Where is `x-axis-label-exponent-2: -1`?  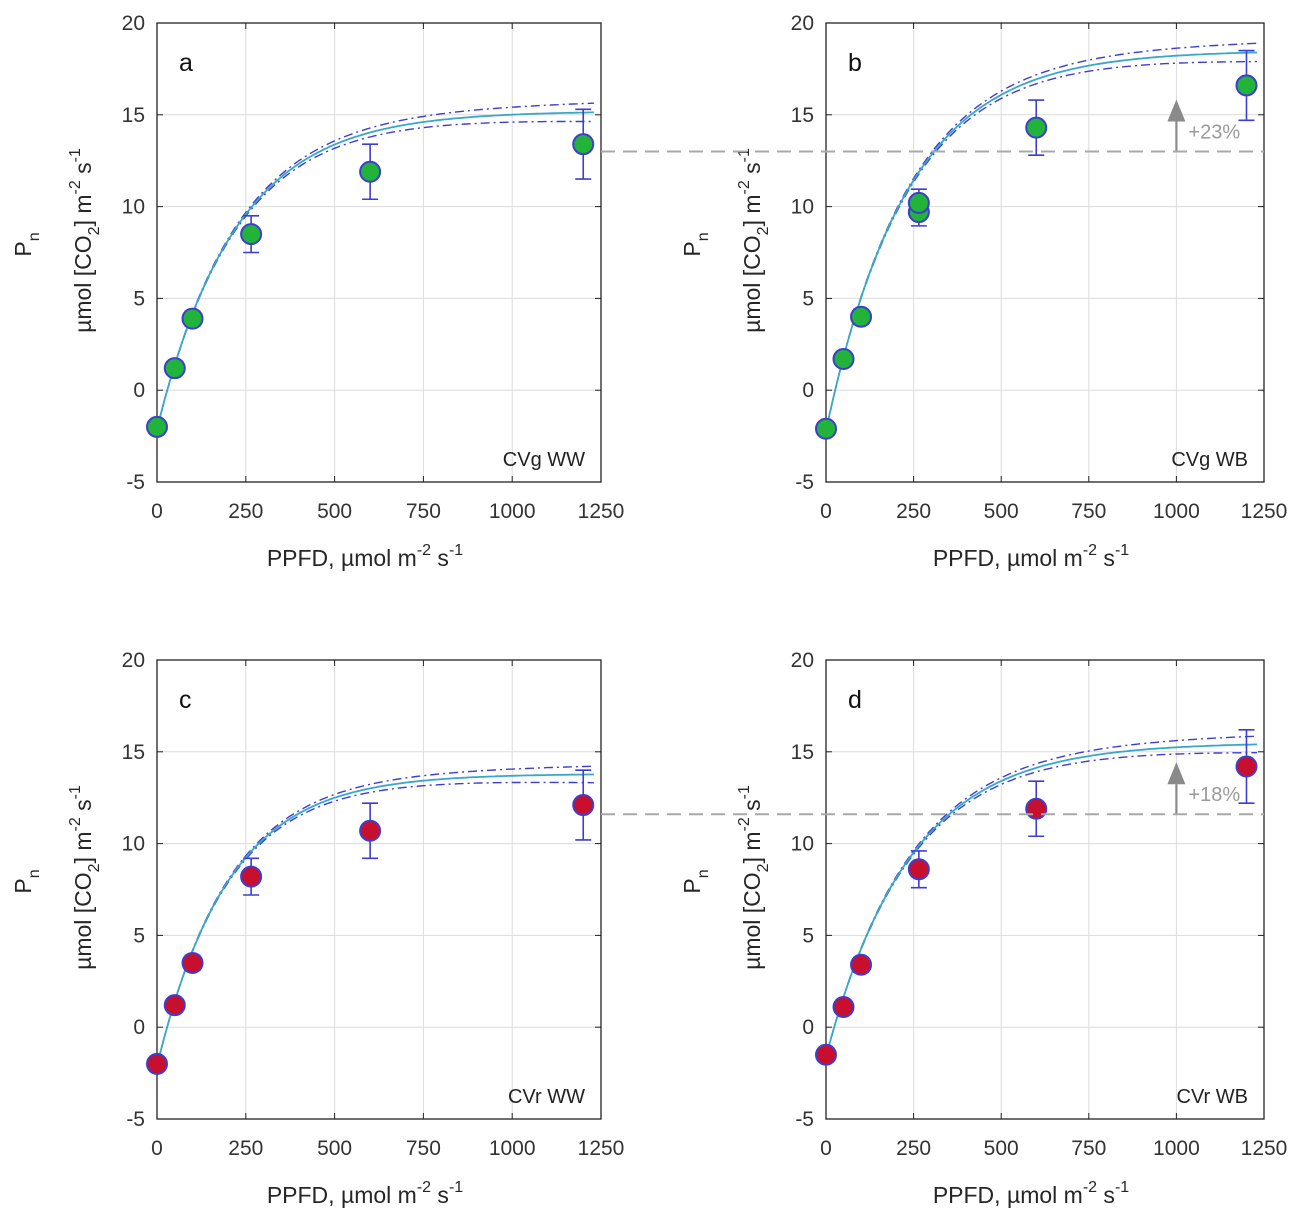 x-axis-label-exponent-2: -1 is located at coordinates (456, 1187).